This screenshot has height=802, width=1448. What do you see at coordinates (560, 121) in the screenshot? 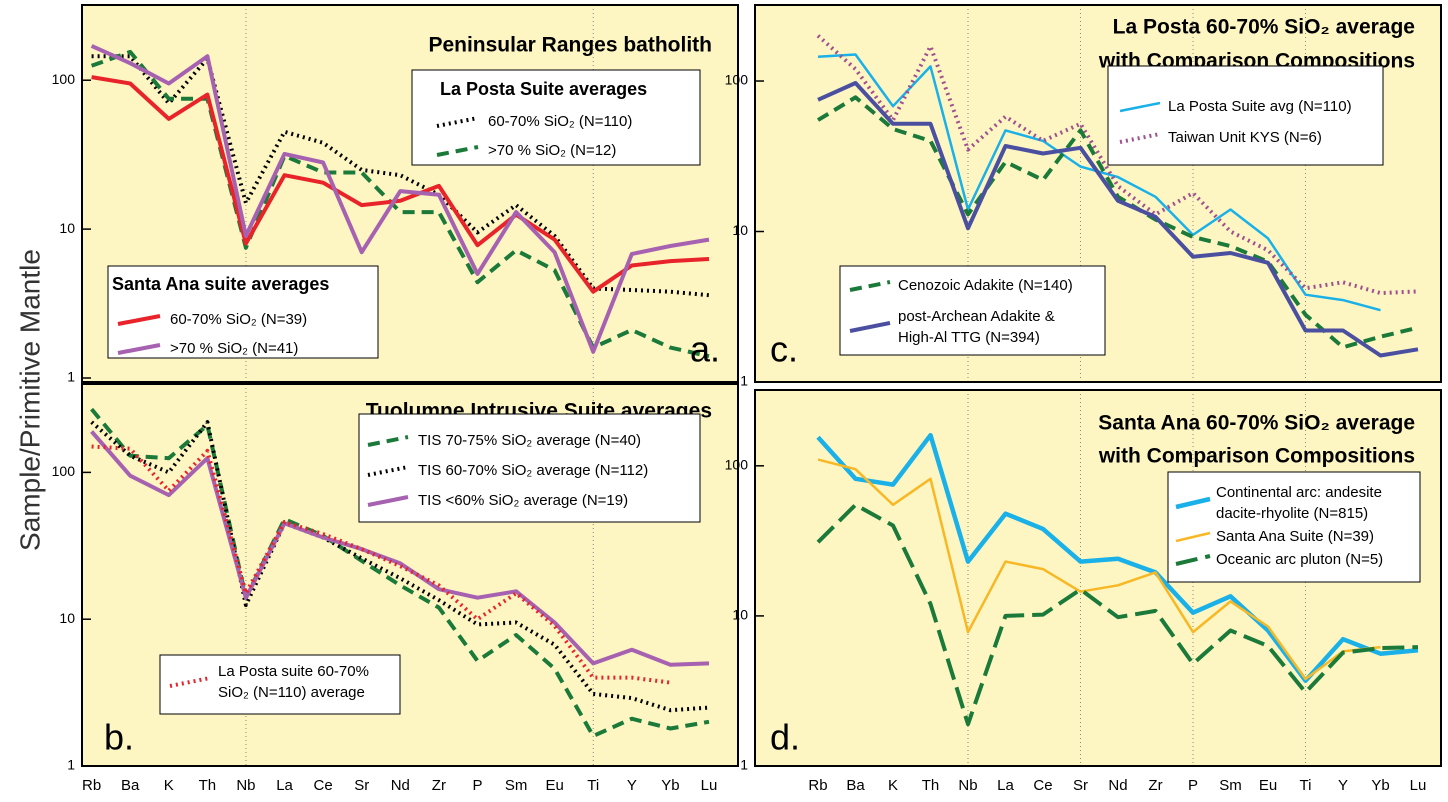
I see `legend-label: 60-70% SiO₂ (N=110)` at bounding box center [560, 121].